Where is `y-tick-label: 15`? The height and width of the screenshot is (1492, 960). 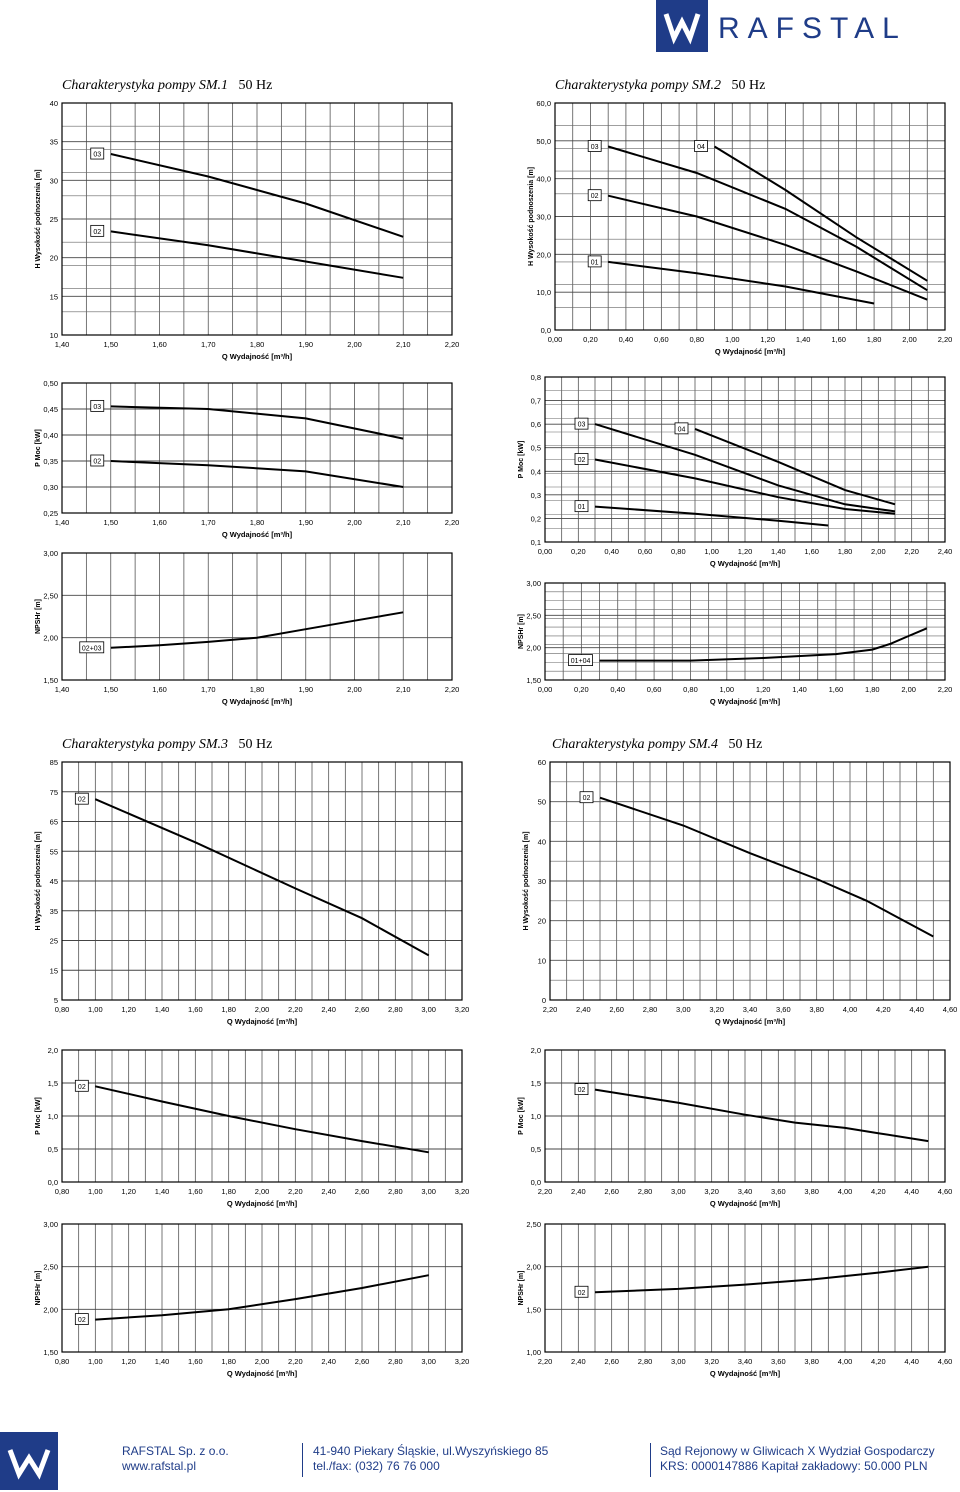
y-tick-label: 15 is located at coordinates (54, 970).